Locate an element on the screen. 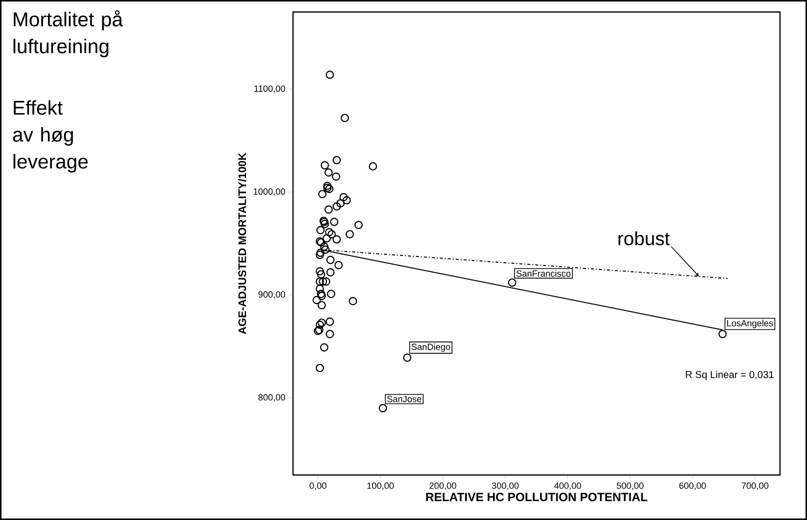 The width and height of the screenshot is (807, 520). text: Mortalitet på luftureining is located at coordinates (68, 34).